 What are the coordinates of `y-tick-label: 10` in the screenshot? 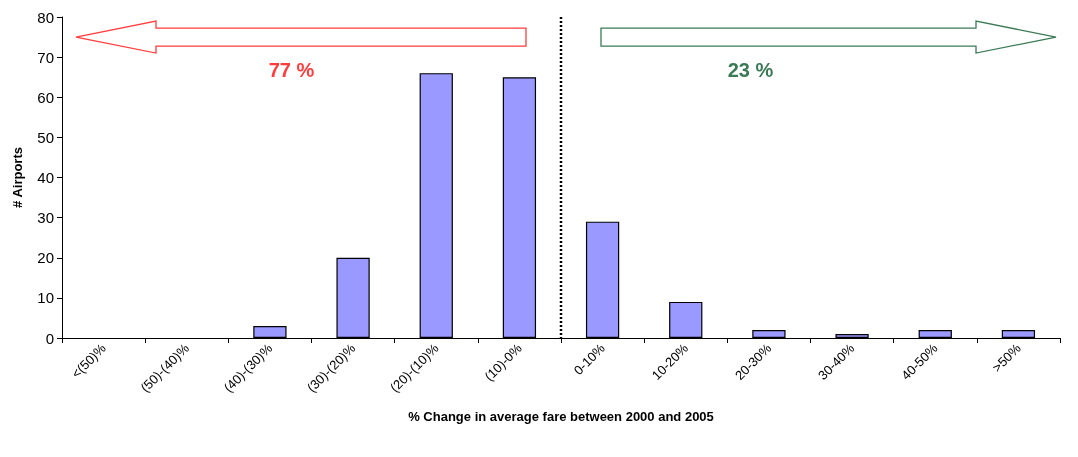 It's located at (45, 298).